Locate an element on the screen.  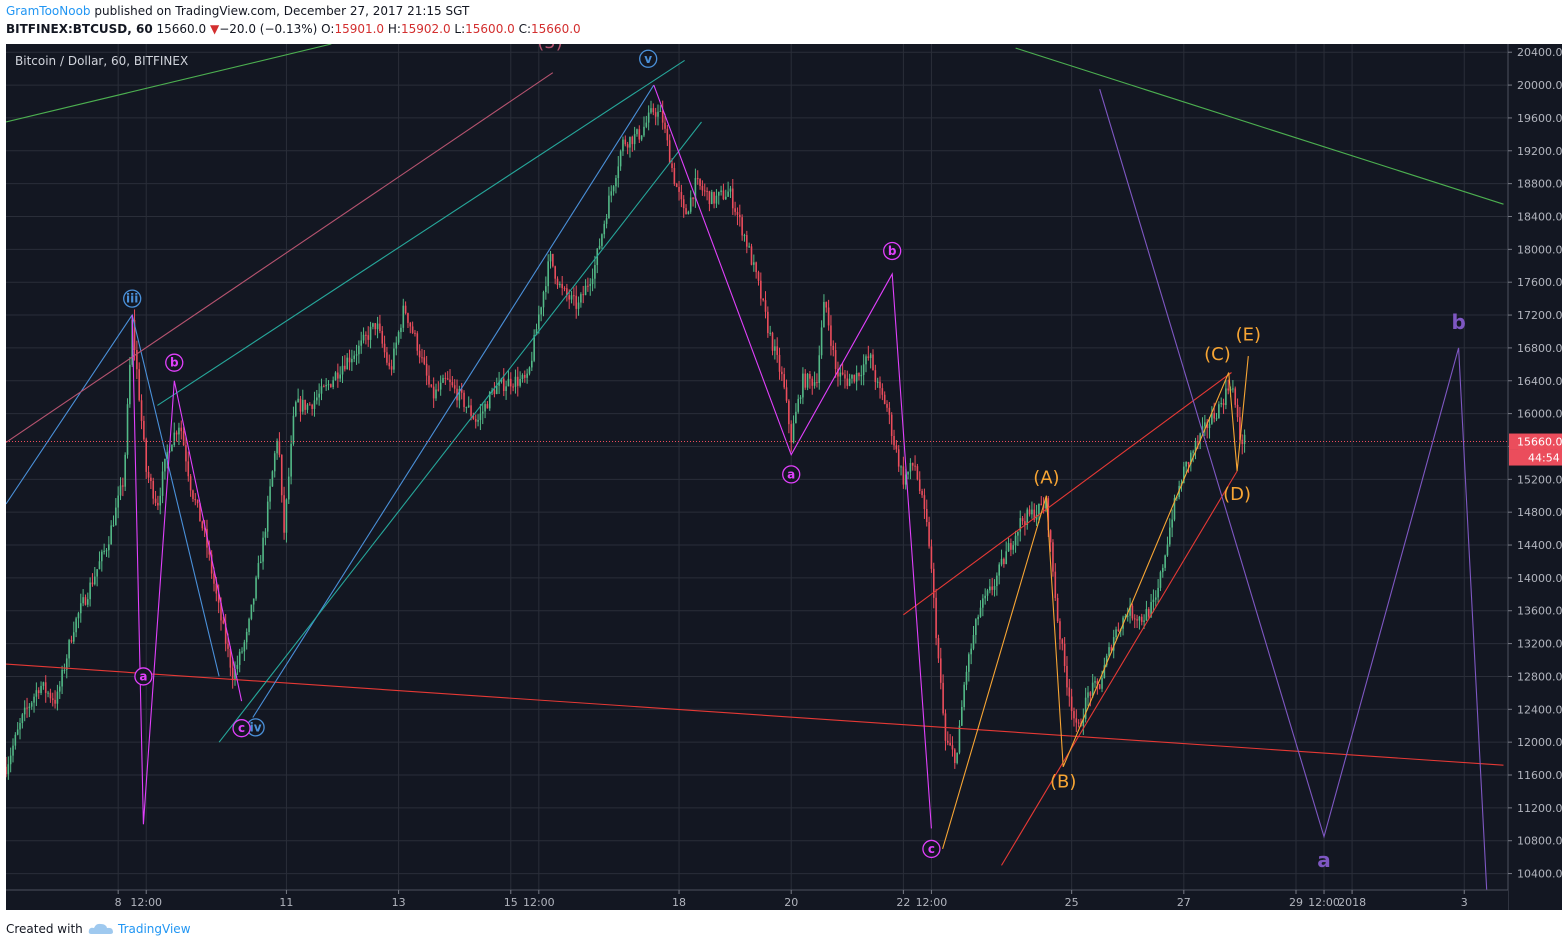
time-tick-label: 13 is located at coordinates (399, 902).